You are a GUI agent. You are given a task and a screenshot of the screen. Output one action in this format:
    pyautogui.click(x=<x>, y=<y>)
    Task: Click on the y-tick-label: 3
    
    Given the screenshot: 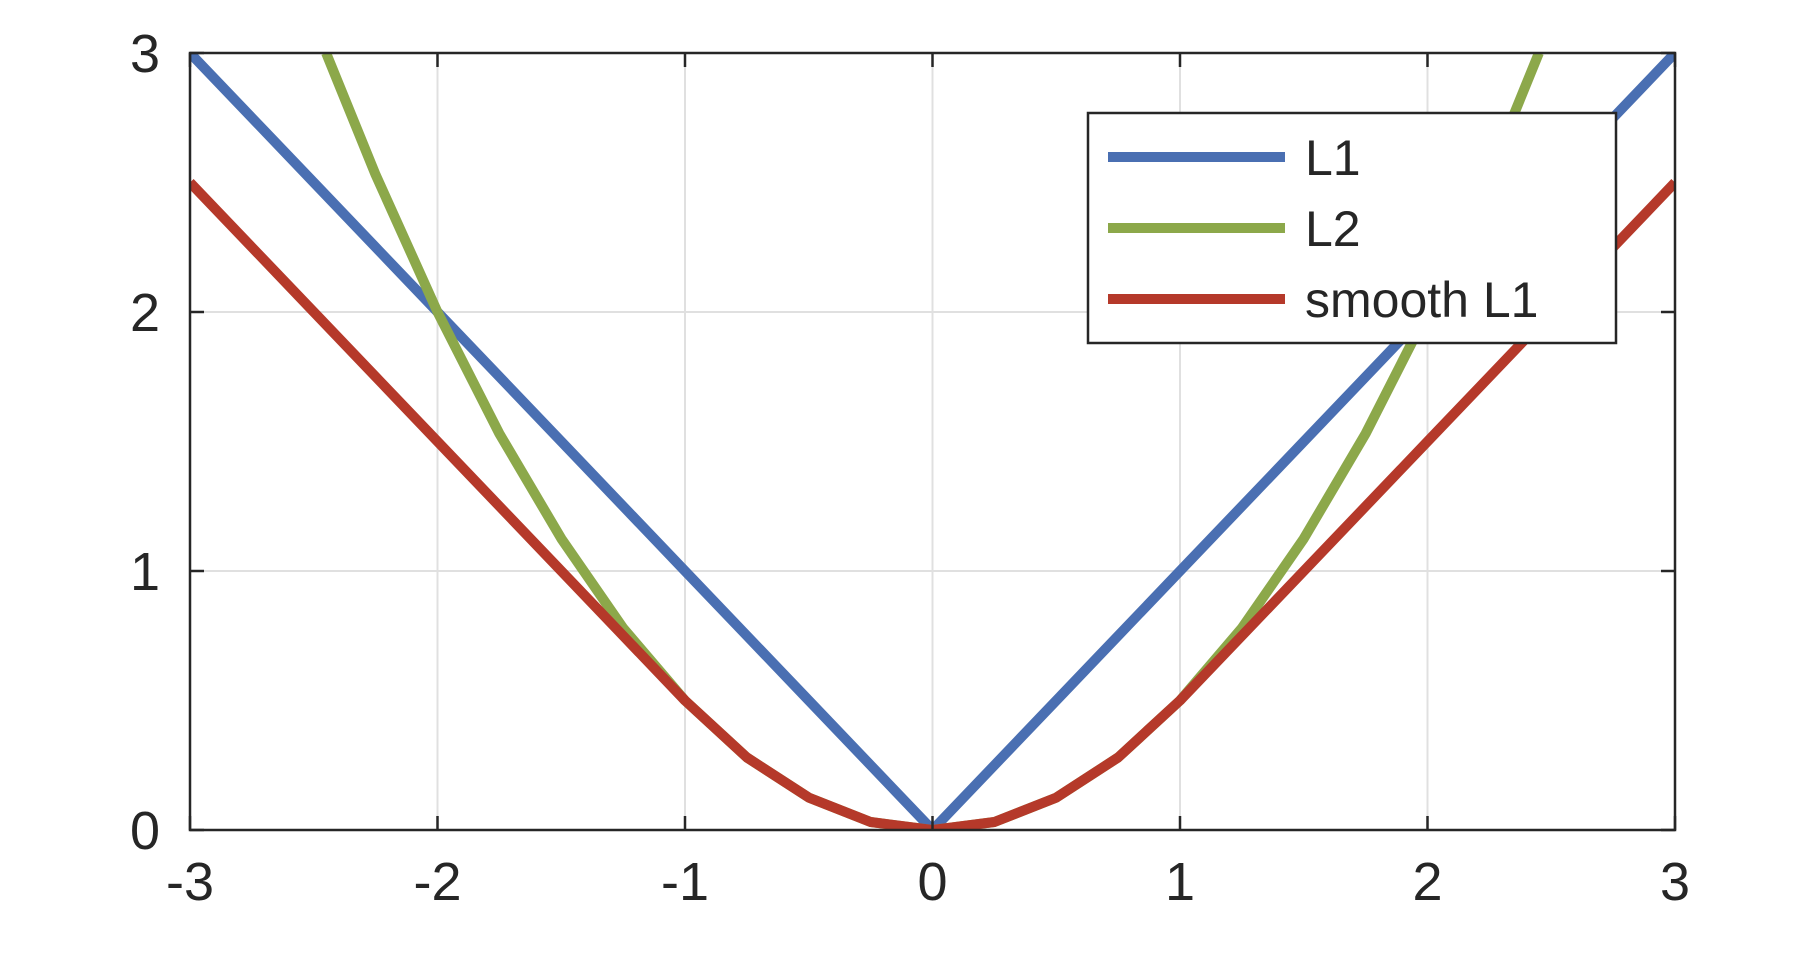 What is the action you would take?
    pyautogui.click(x=145, y=54)
    